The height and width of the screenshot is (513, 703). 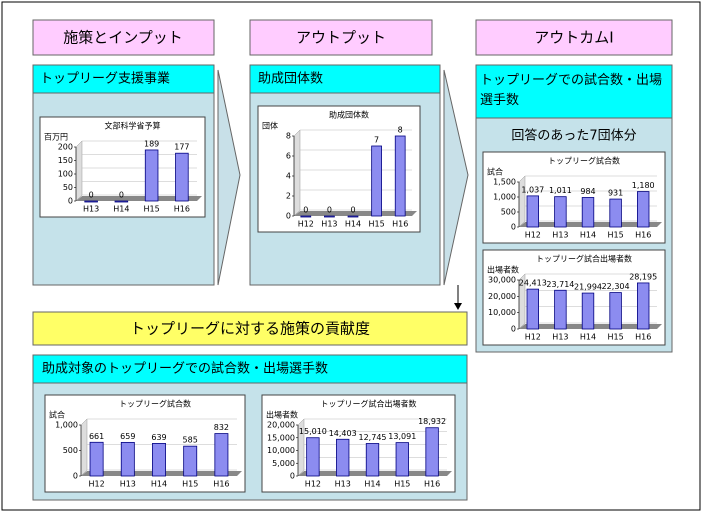 I want to click on y-tick-label: 6, so click(x=288, y=156).